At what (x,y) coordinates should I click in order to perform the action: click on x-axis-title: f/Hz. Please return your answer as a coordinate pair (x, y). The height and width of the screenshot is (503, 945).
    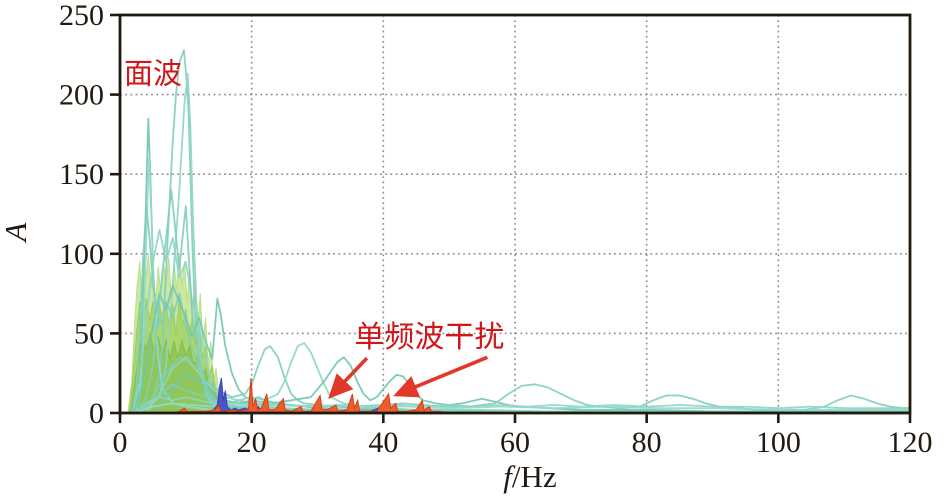
    Looking at the image, I should click on (529, 476).